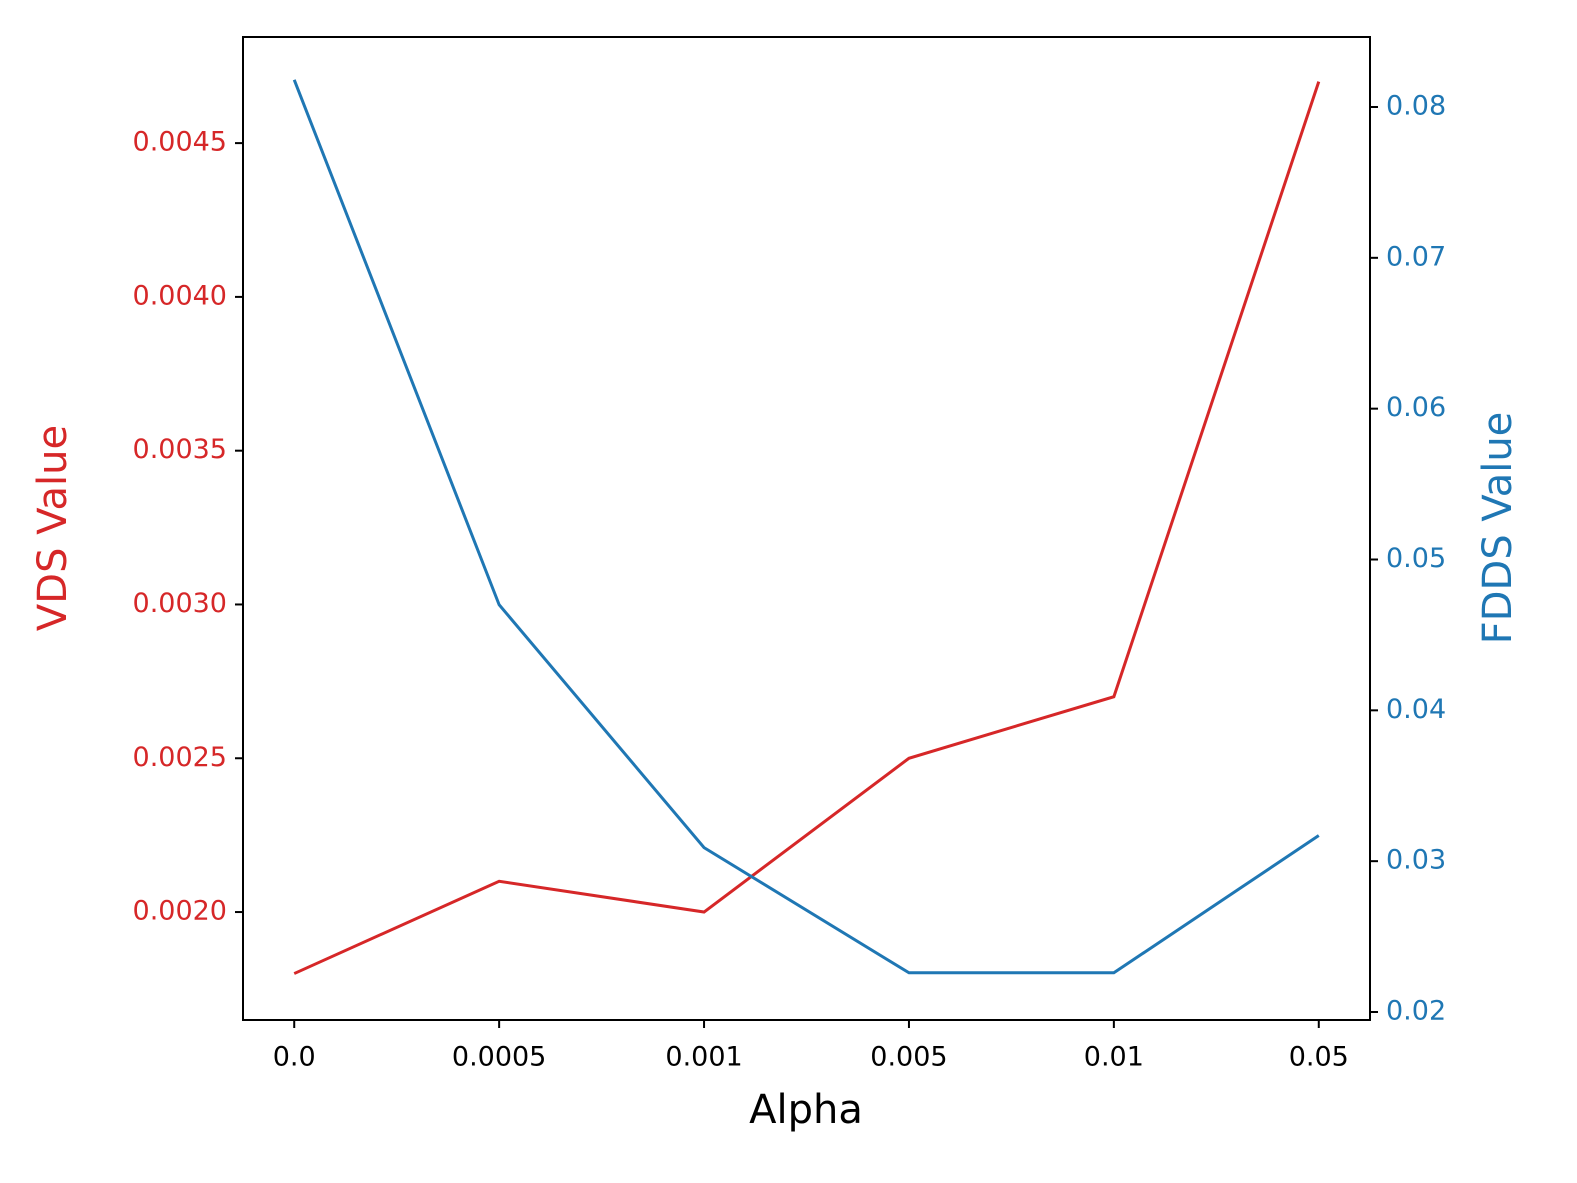 The height and width of the screenshot is (1183, 1577). I want to click on x-tick-label: 0.01, so click(1114, 1057).